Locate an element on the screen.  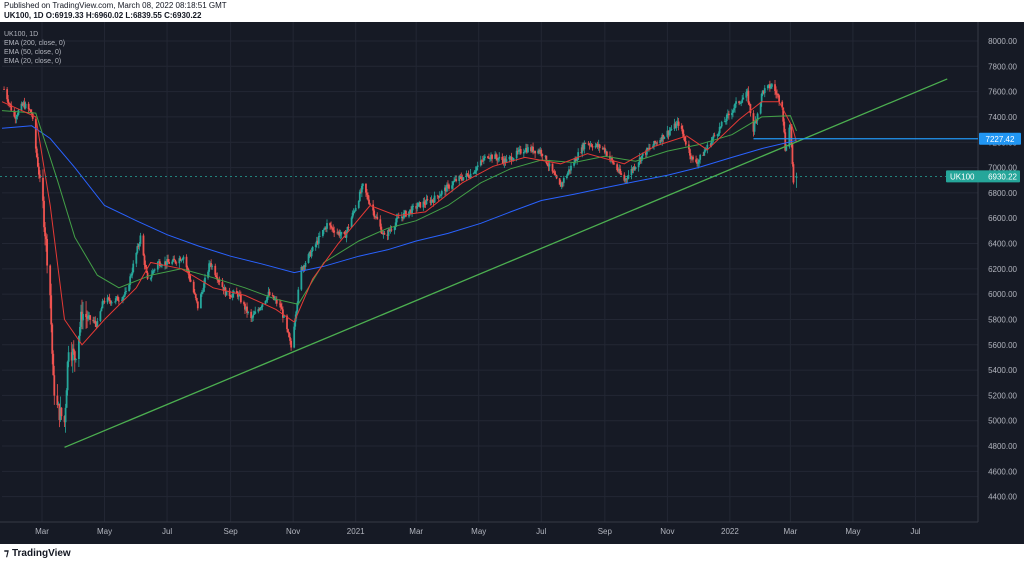
legend-symbol: UK100, 1D is located at coordinates (21, 34).